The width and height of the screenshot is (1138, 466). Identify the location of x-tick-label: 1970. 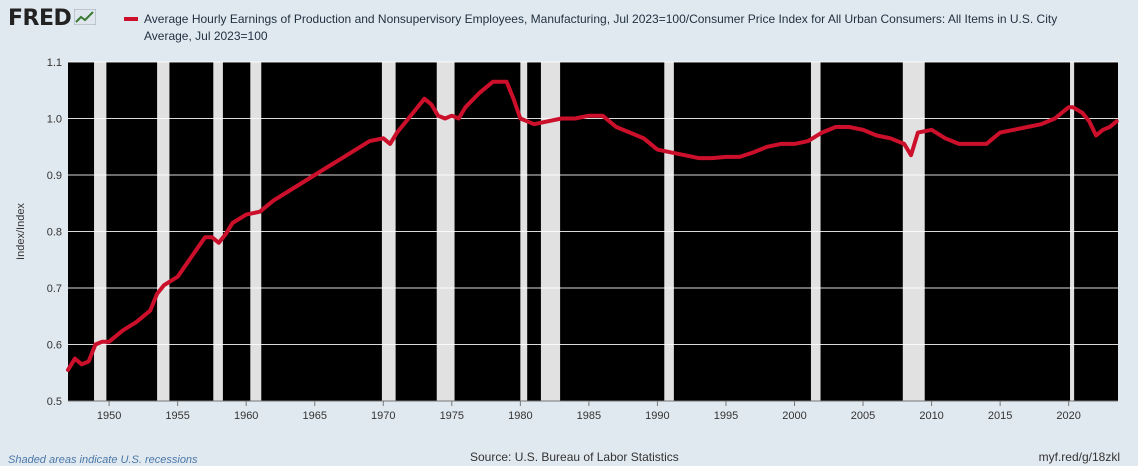
(383, 416).